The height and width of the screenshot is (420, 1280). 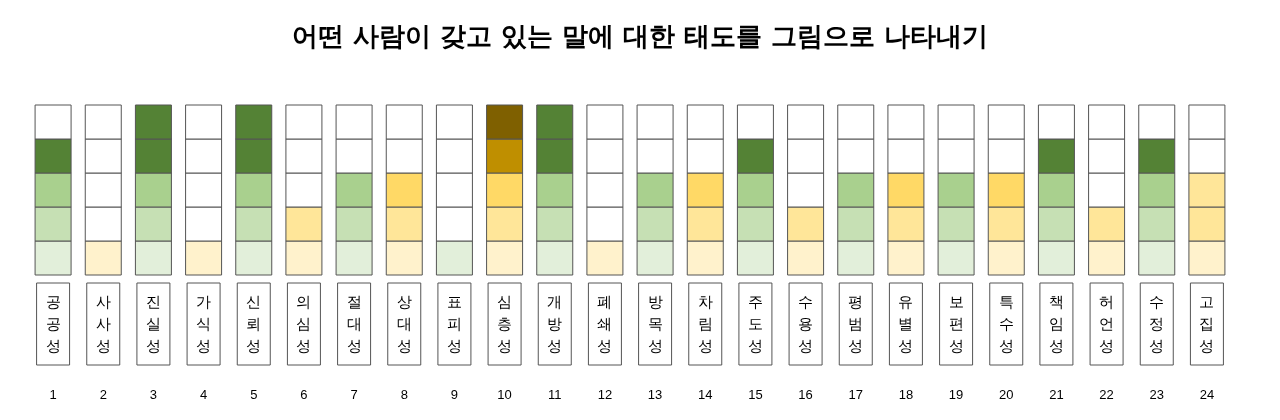 I want to click on x-tick-label: 수정성, so click(x=1157, y=324).